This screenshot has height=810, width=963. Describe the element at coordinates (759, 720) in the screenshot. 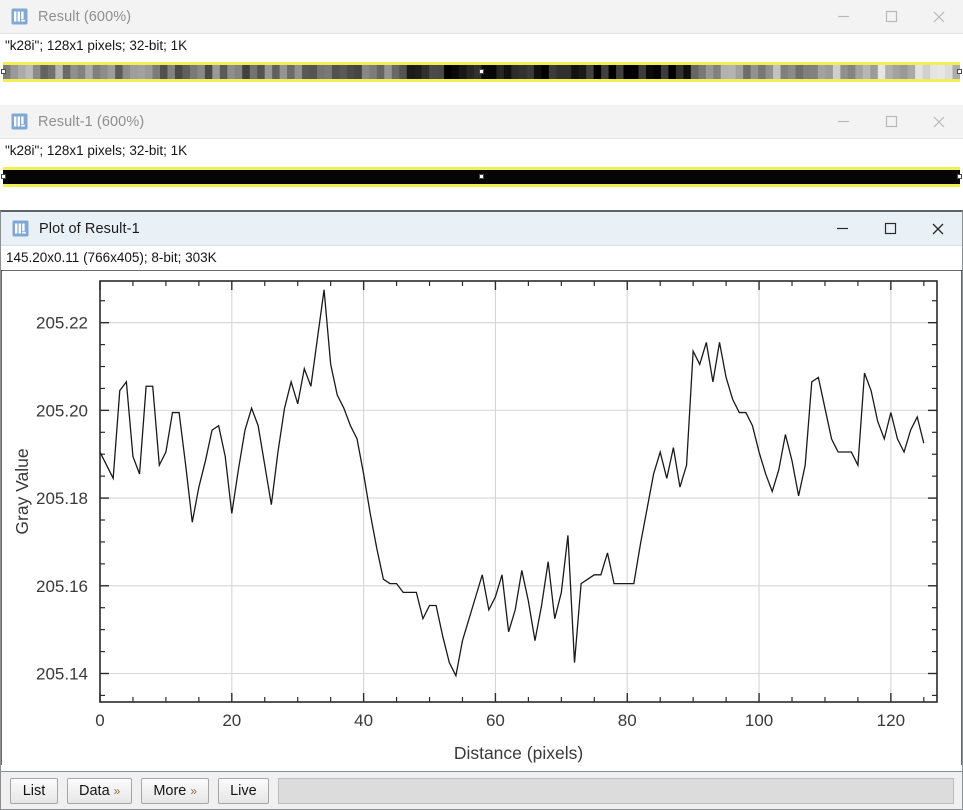

I see `x-tick-label: 100` at that location.